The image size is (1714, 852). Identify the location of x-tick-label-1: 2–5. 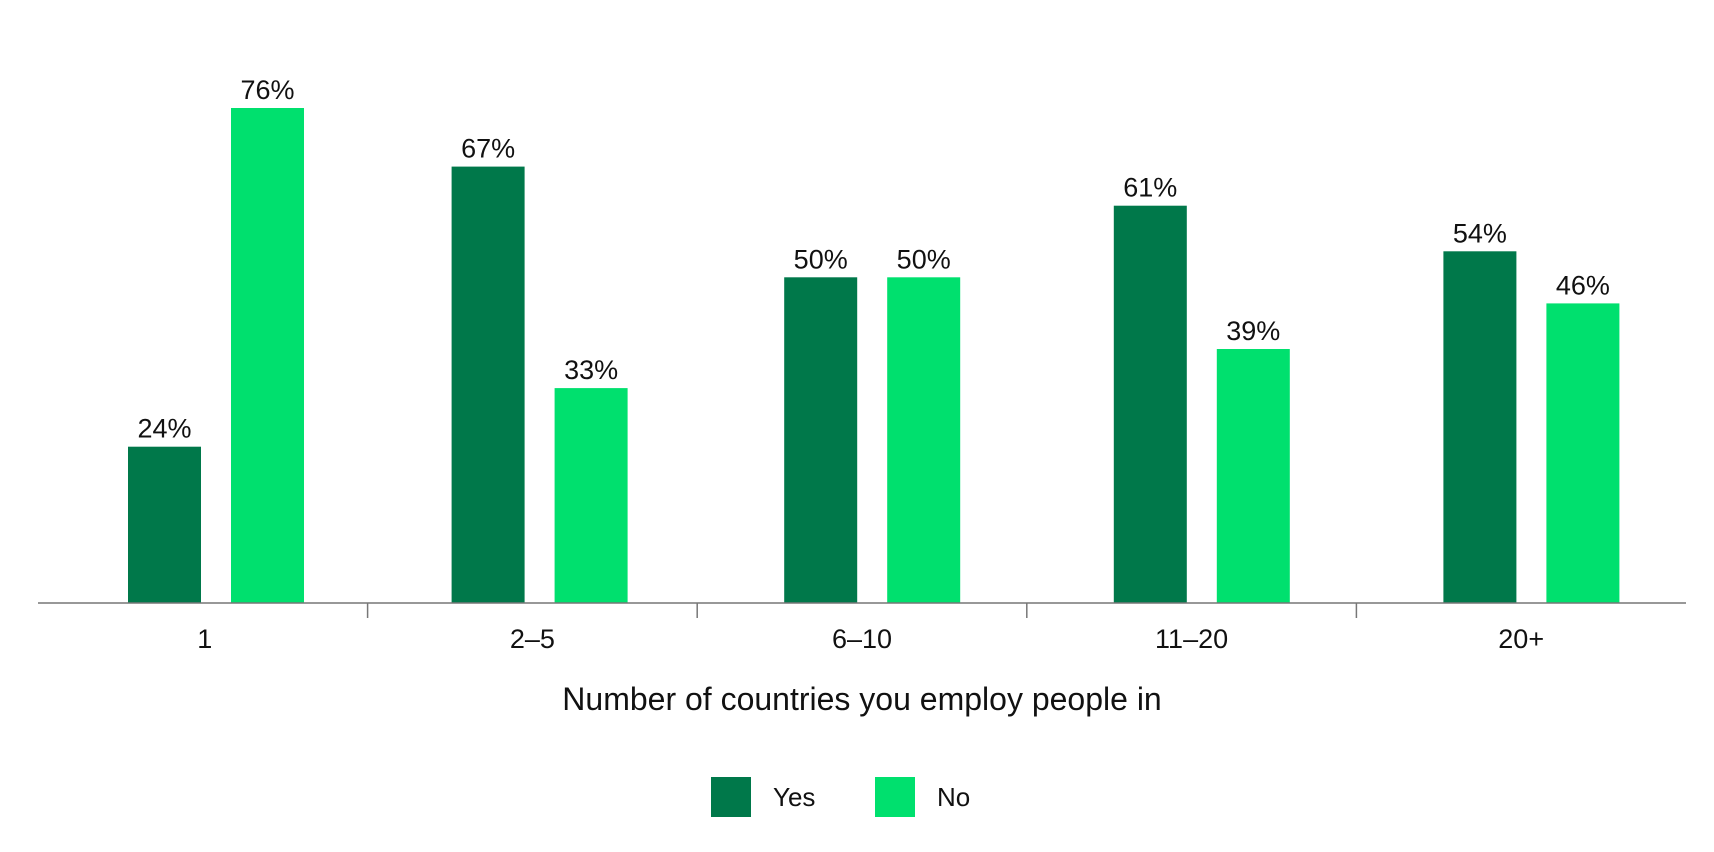
(532, 639).